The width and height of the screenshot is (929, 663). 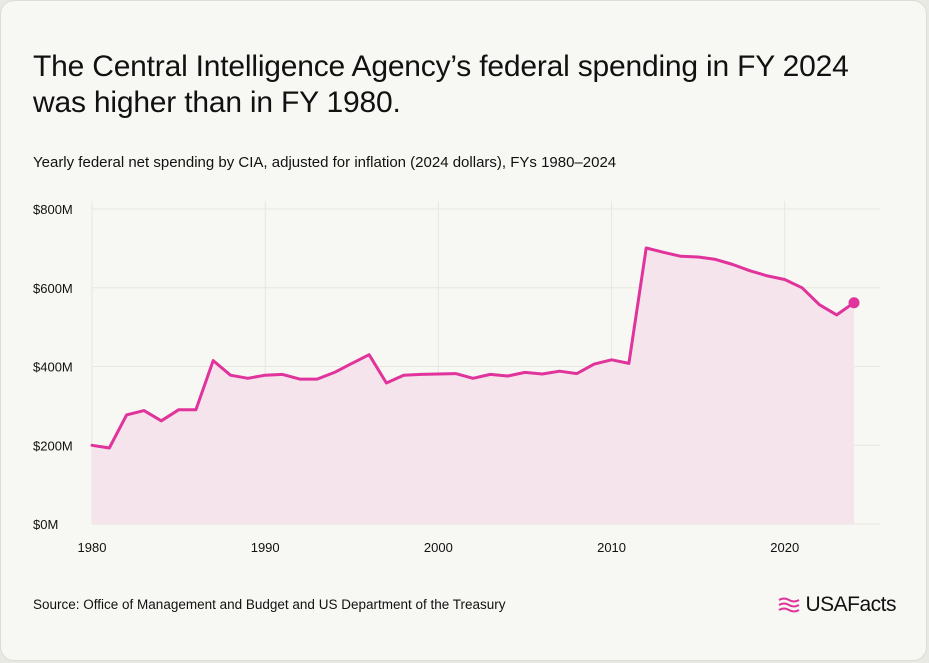 I want to click on usafacts-logo: USAFacts, so click(x=836, y=605).